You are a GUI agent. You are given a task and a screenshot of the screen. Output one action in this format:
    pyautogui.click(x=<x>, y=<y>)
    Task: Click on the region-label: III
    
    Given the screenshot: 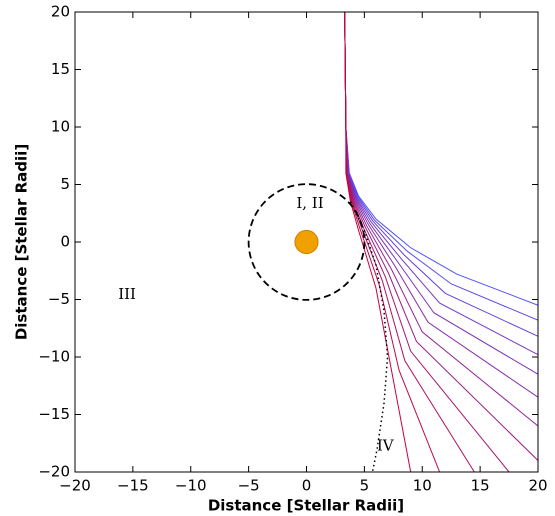 What is the action you would take?
    pyautogui.click(x=127, y=294)
    